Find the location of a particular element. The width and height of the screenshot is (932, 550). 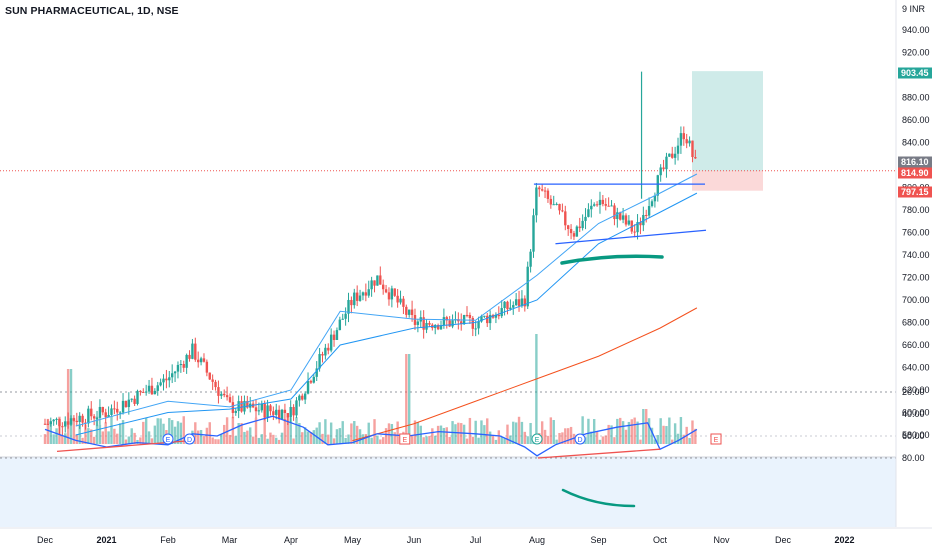

price-tag-label: 816.10 is located at coordinates (915, 162).